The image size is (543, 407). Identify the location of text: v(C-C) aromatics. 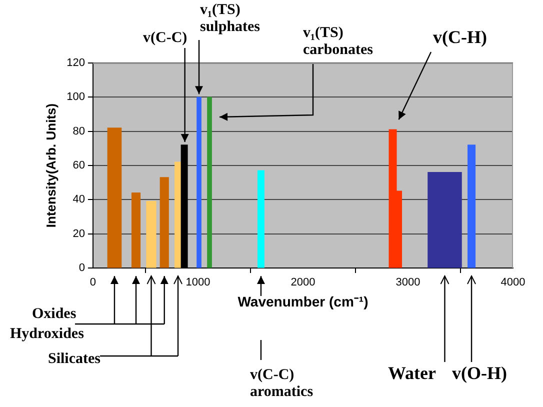
(282, 383).